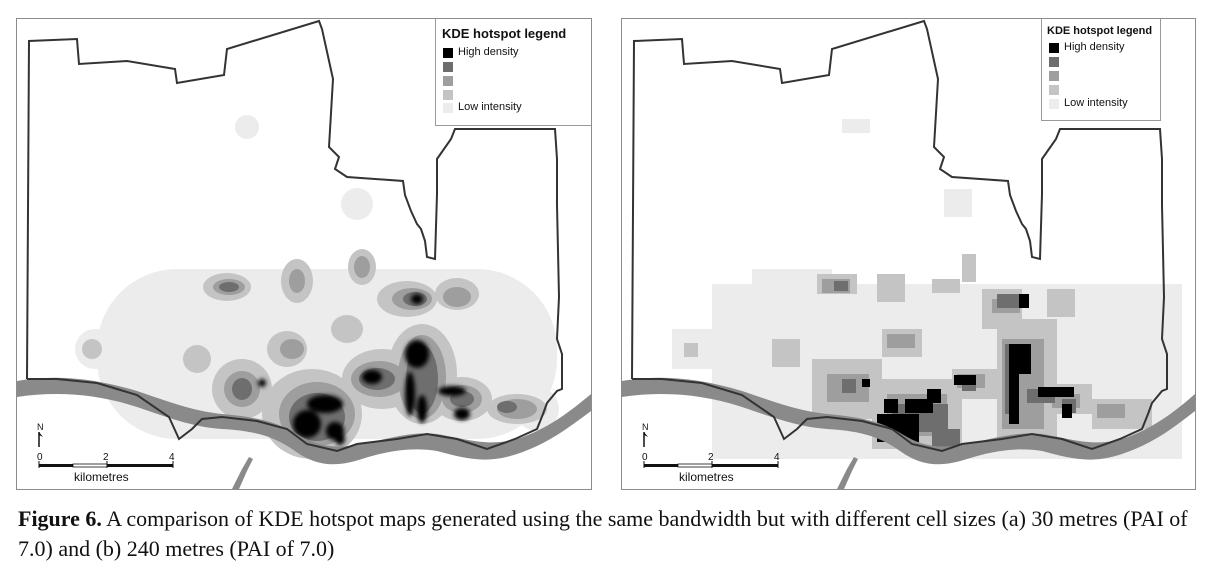  I want to click on caption-label: Figure 6., so click(60, 518).